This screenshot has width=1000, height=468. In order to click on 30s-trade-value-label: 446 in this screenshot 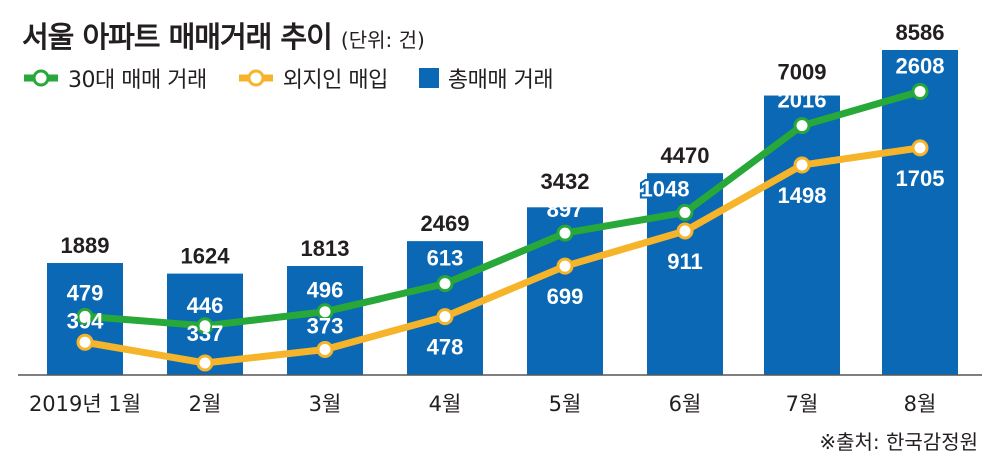, I will do `click(205, 305)`.